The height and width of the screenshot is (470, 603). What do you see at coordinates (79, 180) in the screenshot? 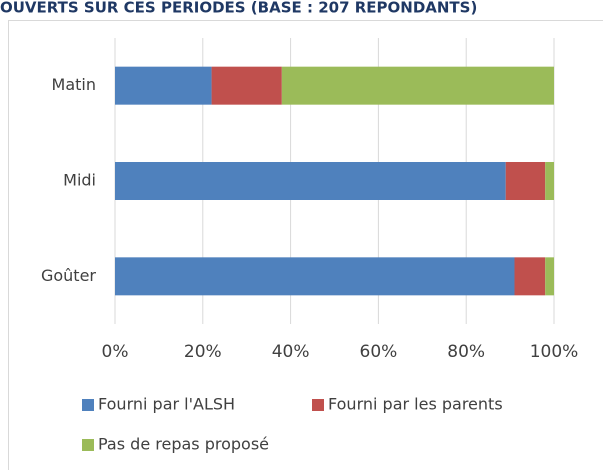
I see `y-tick-label: Midi` at bounding box center [79, 180].